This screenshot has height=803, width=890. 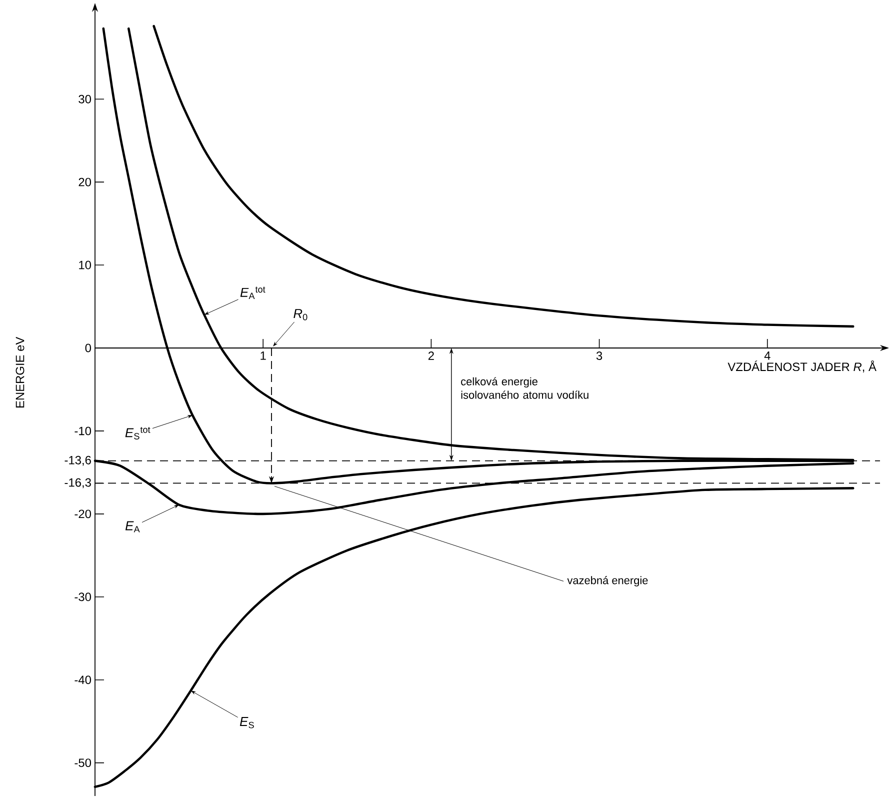 I want to click on text: E$_{A}$tot, so click(x=253, y=292).